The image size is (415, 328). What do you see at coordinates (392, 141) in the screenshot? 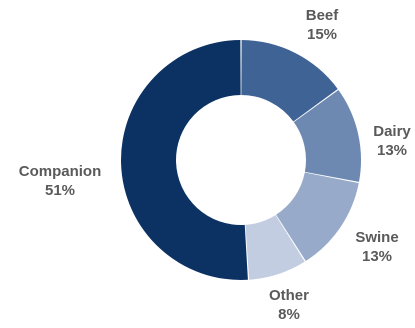
I see `label-dairy: Dairy 13%` at bounding box center [392, 141].